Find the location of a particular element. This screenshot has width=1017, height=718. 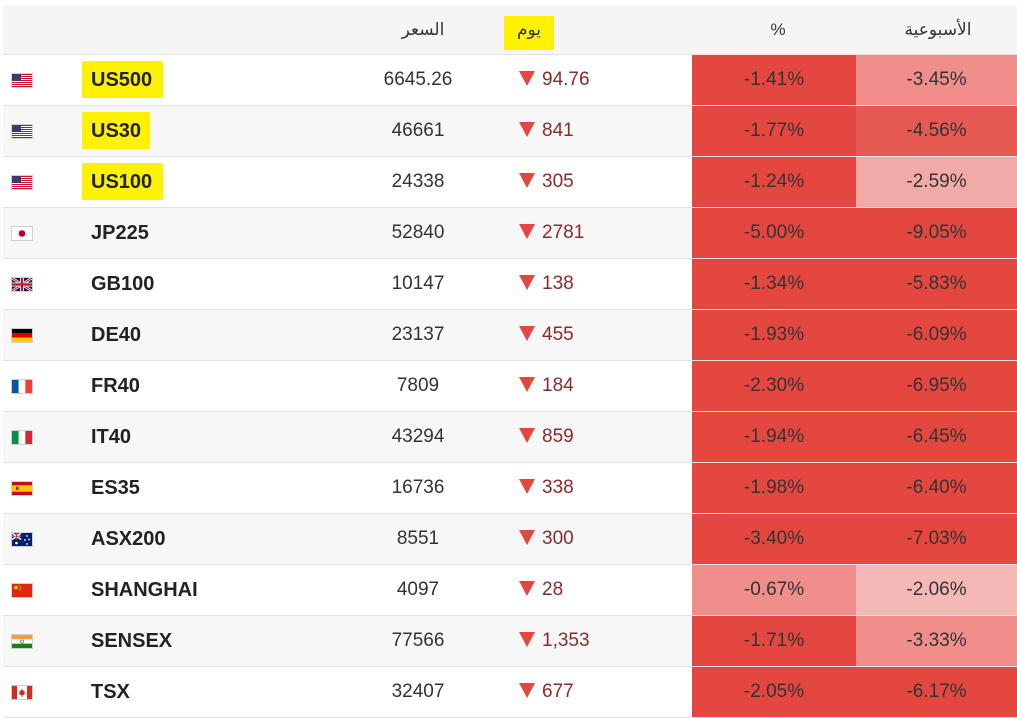

table-row: US500 6645.26 94.76 -1.41% -3.45% is located at coordinates (510, 80).